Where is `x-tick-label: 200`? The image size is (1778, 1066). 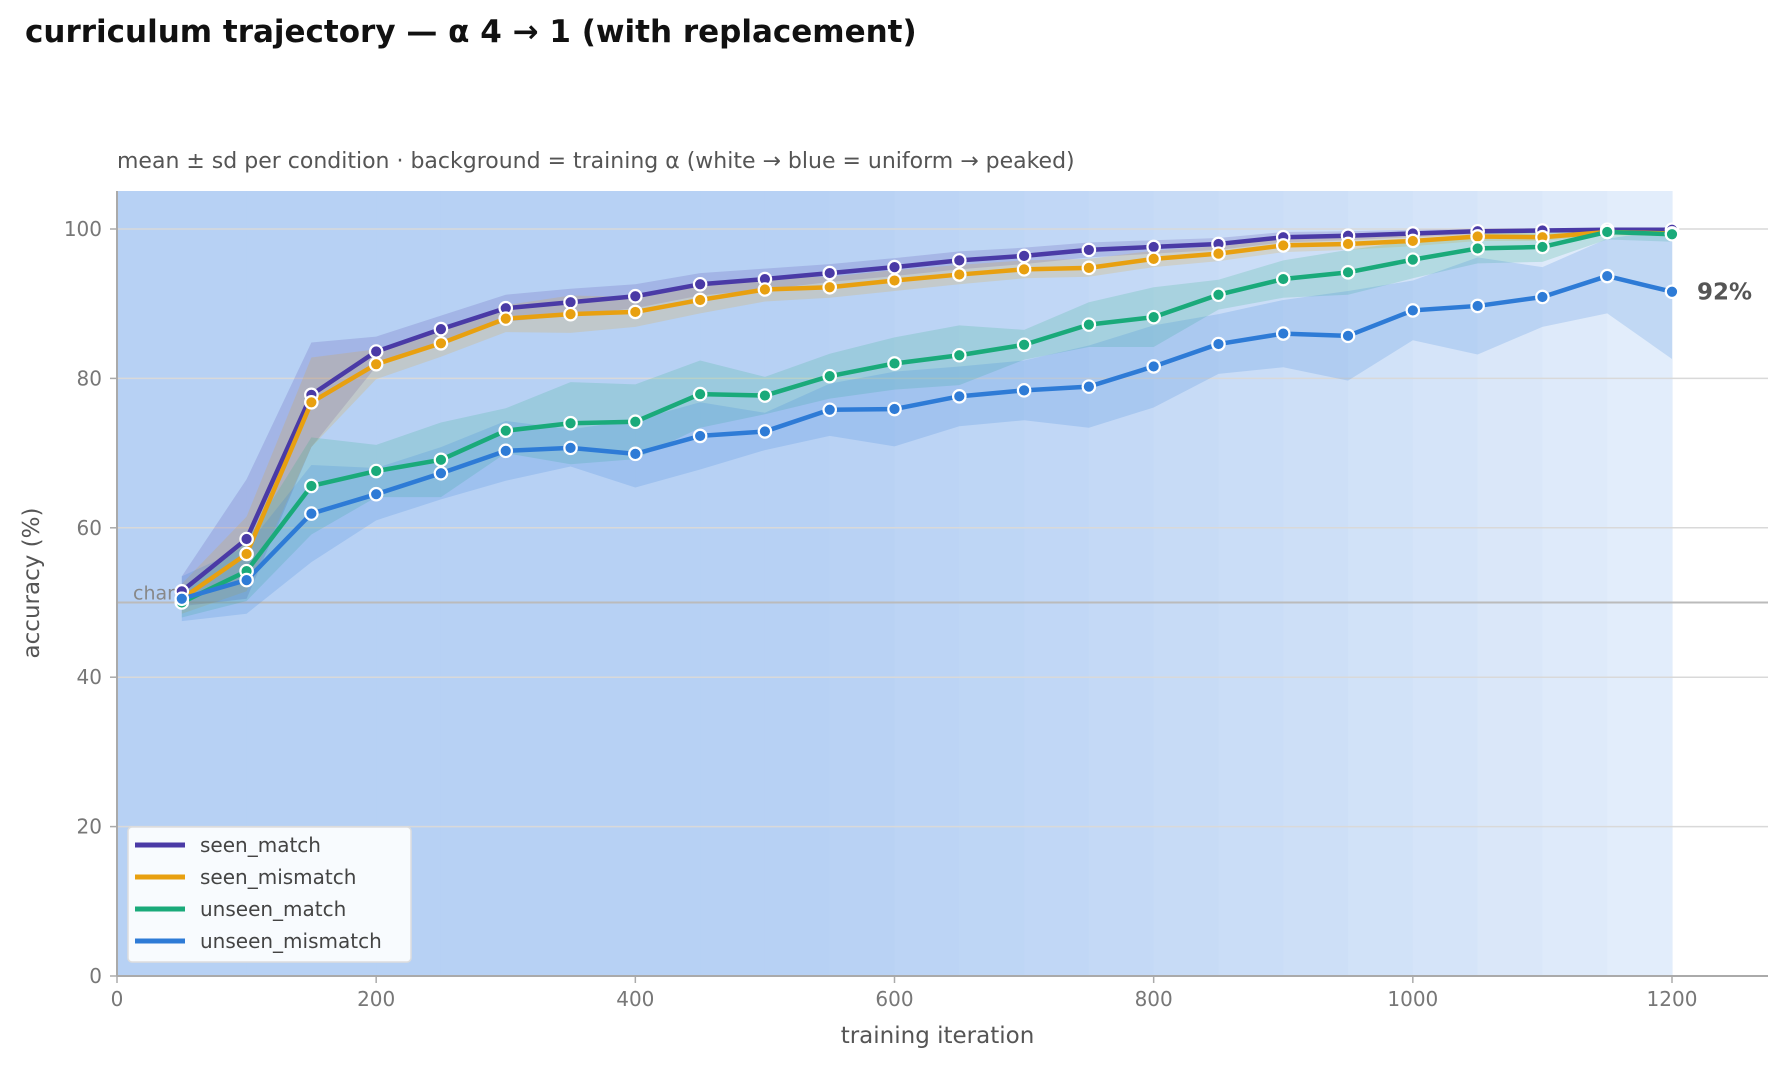
x-tick-label: 200 is located at coordinates (376, 999).